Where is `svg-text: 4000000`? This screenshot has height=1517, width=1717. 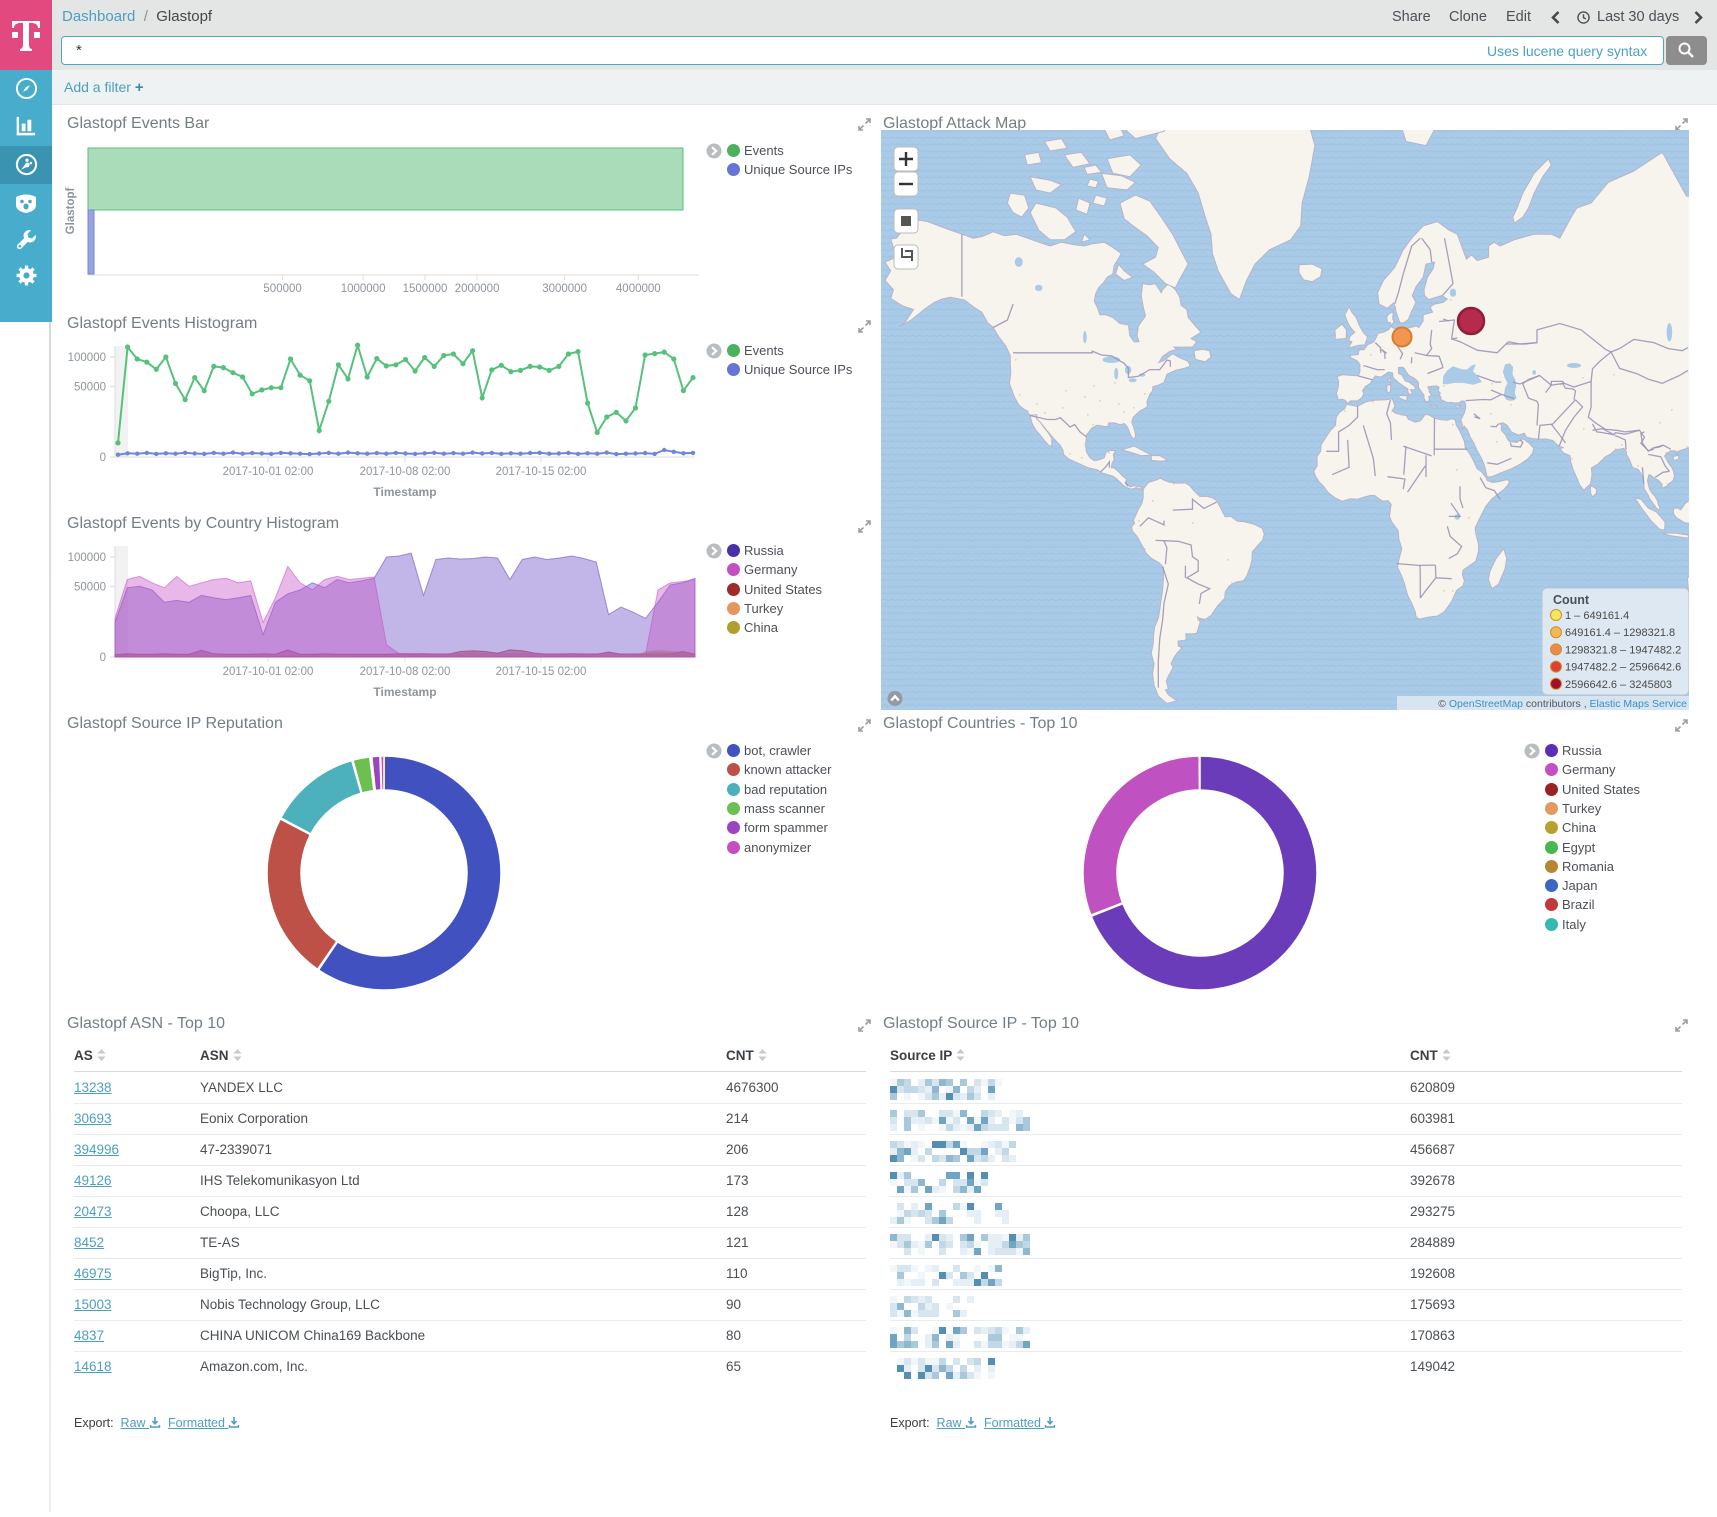
svg-text: 4000000 is located at coordinates (638, 289).